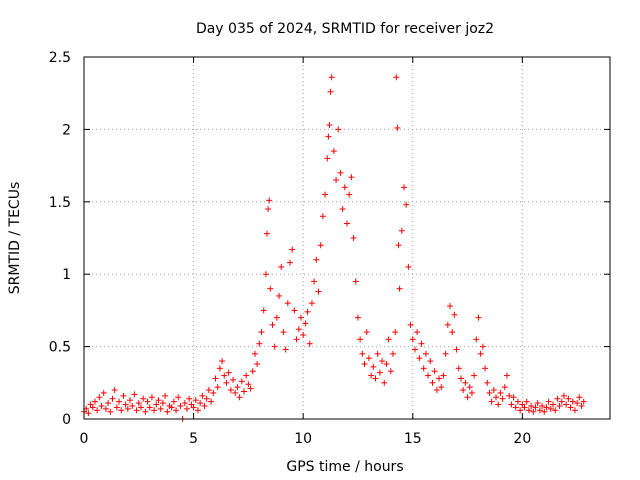  What do you see at coordinates (15, 238) in the screenshot?
I see `y-axis-label: SRMTID / TECUs` at bounding box center [15, 238].